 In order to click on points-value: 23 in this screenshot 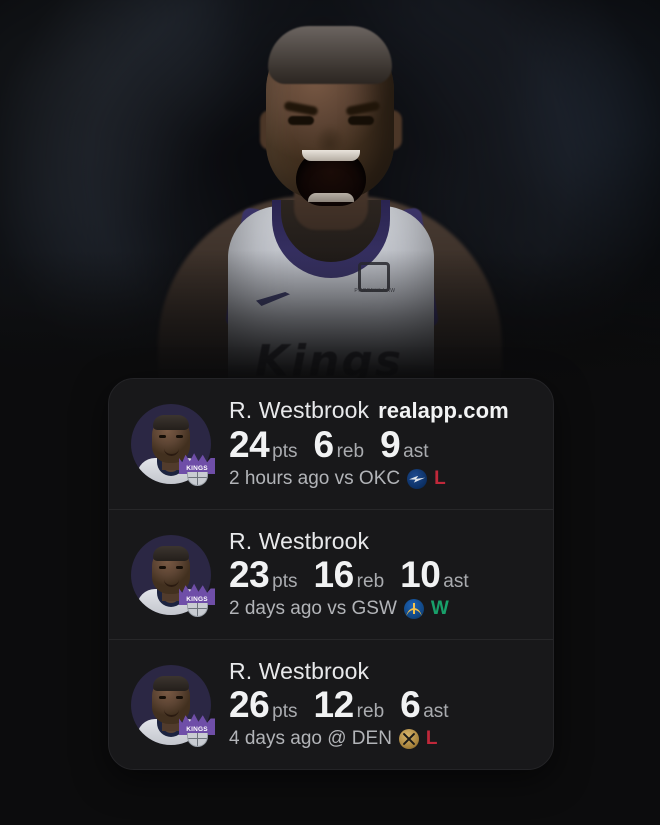, I will do `click(249, 575)`.